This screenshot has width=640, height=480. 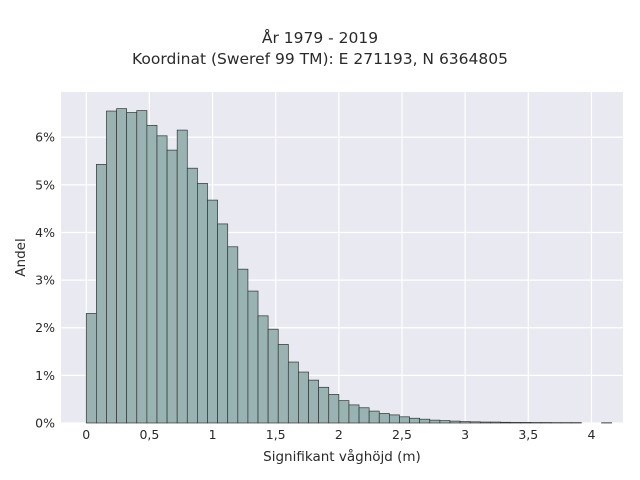 What do you see at coordinates (591, 434) in the screenshot?
I see `x-tick-label: 4` at bounding box center [591, 434].